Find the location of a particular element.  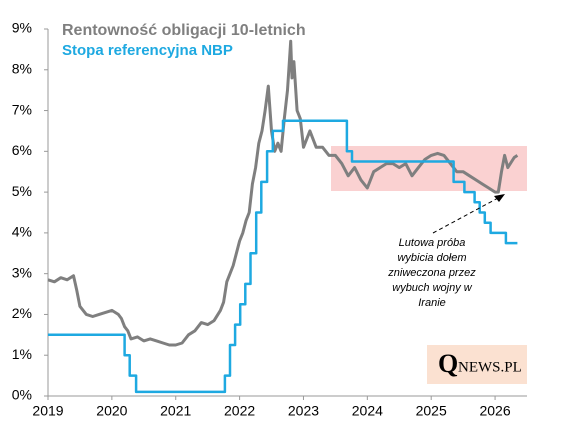

x-tick-label: 2020 is located at coordinates (111, 411).